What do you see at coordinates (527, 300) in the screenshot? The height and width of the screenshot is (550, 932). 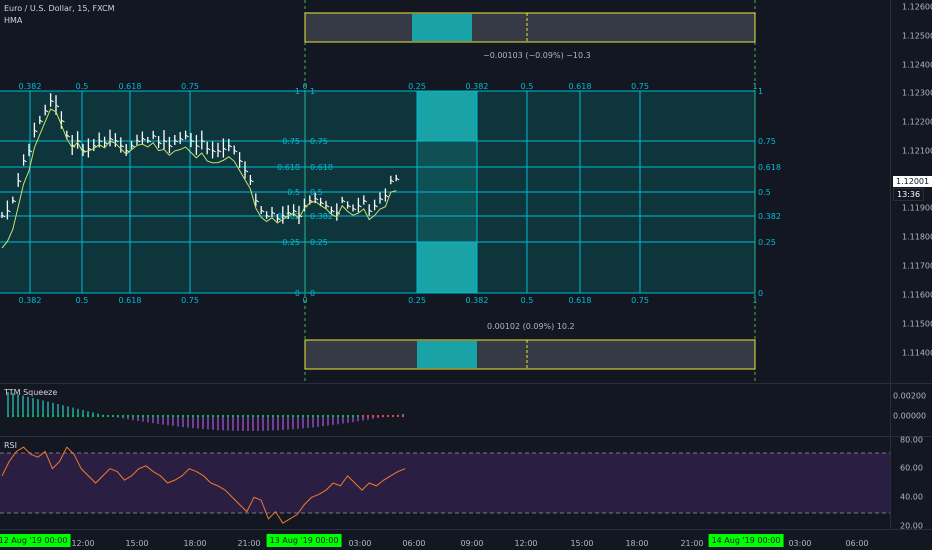 I see `fib-label: 0.5` at bounding box center [527, 300].